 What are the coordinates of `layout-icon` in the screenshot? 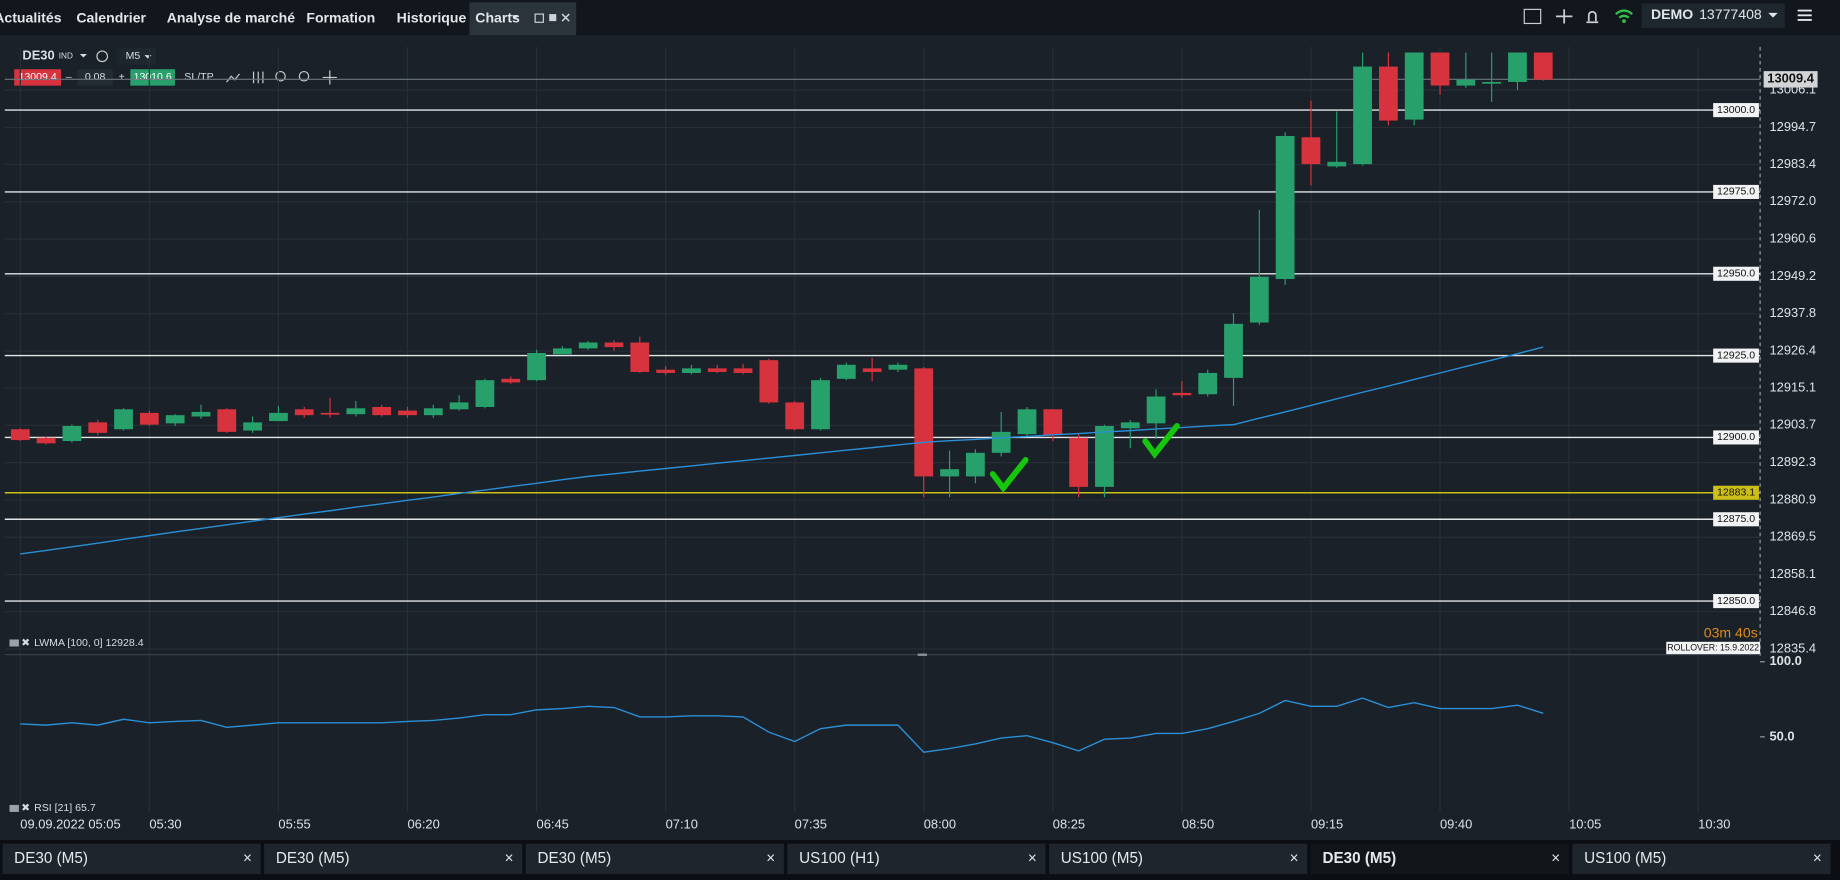 It's located at (1532, 16).